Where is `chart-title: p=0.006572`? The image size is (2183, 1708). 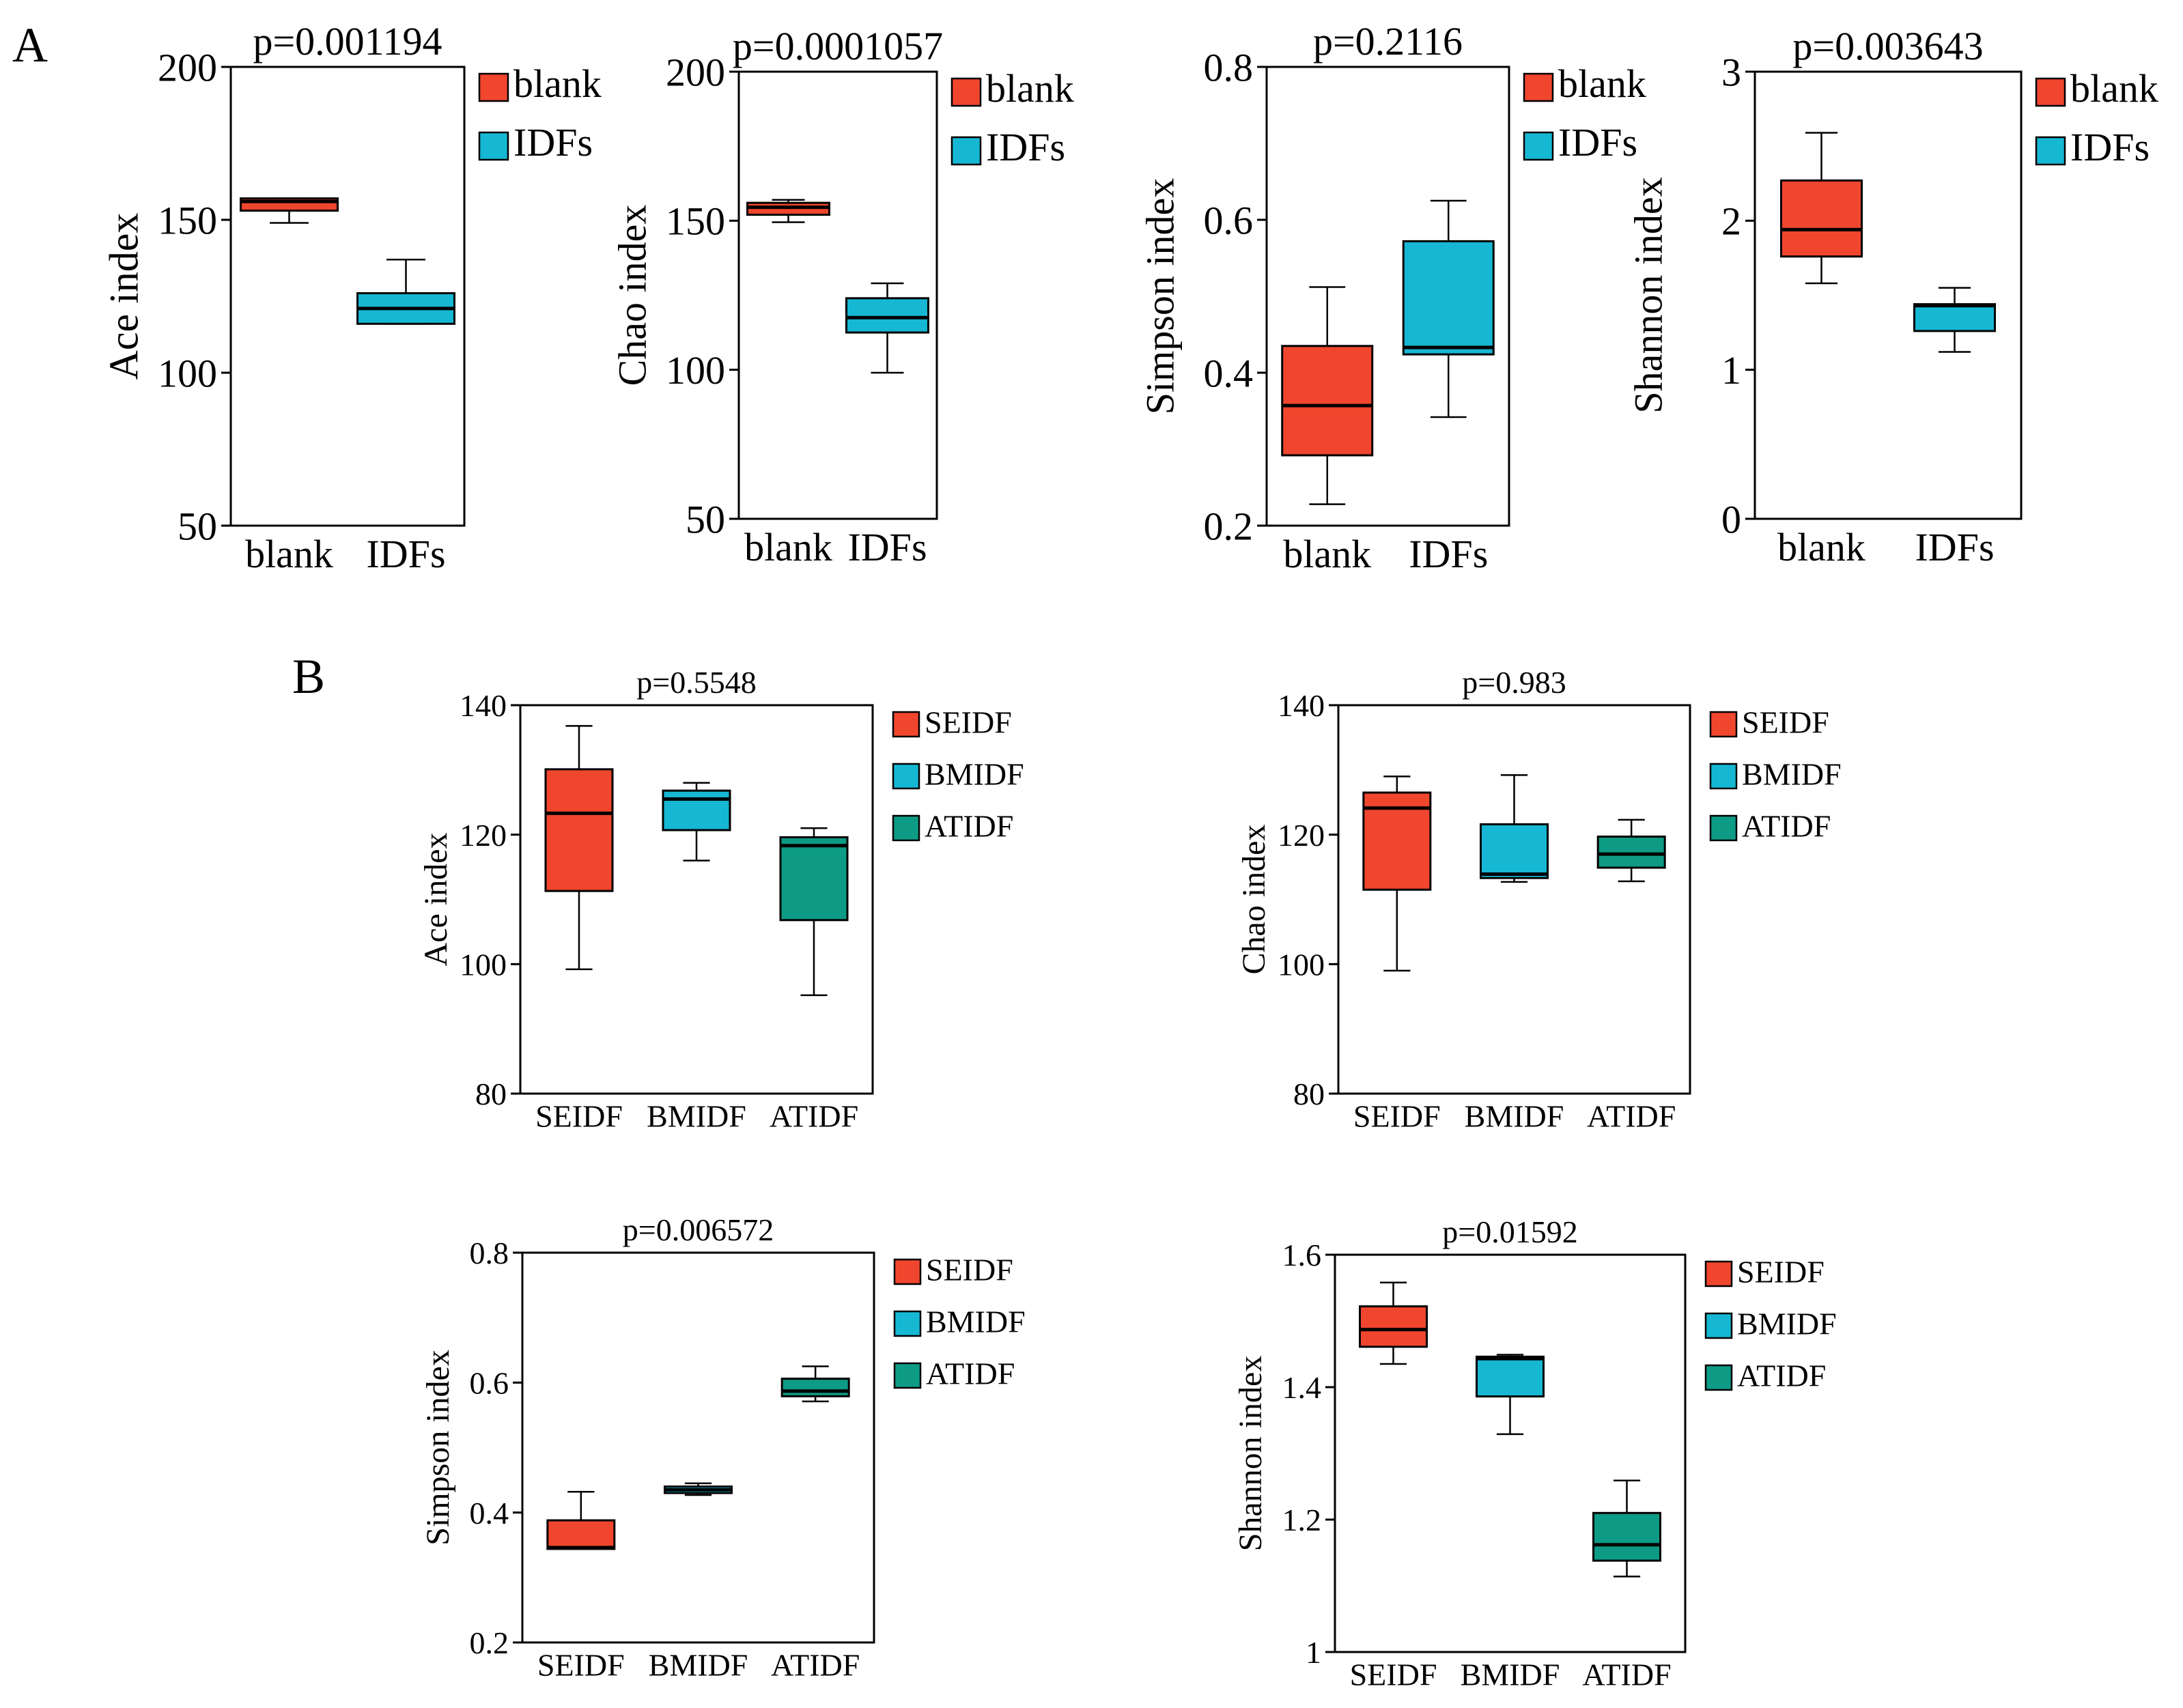
chart-title: p=0.006572 is located at coordinates (699, 1229).